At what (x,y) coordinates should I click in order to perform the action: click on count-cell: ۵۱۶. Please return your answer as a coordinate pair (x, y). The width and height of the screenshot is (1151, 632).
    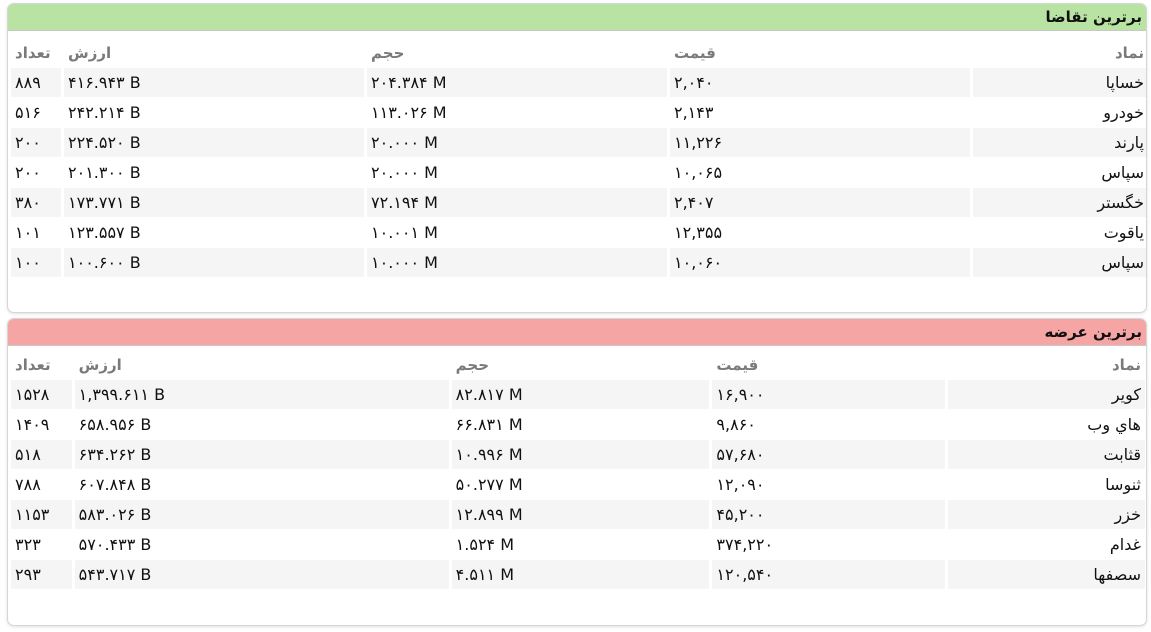
    Looking at the image, I should click on (36, 112).